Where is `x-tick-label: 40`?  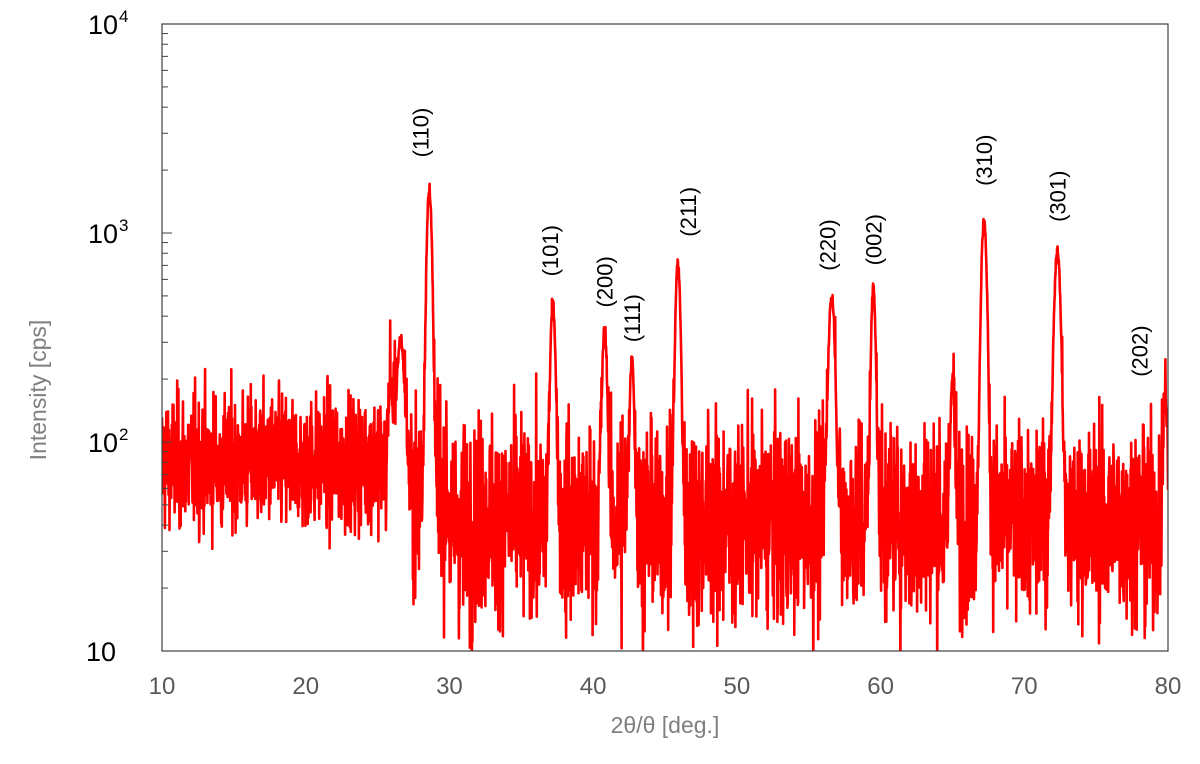
x-tick-label: 40 is located at coordinates (593, 686).